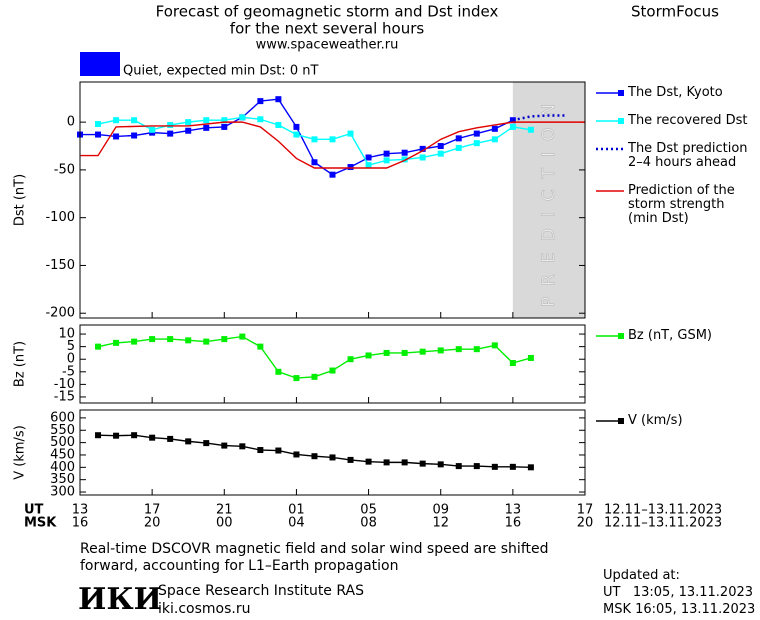  What do you see at coordinates (62, 479) in the screenshot?
I see `y-tick-label: 350` at bounding box center [62, 479].